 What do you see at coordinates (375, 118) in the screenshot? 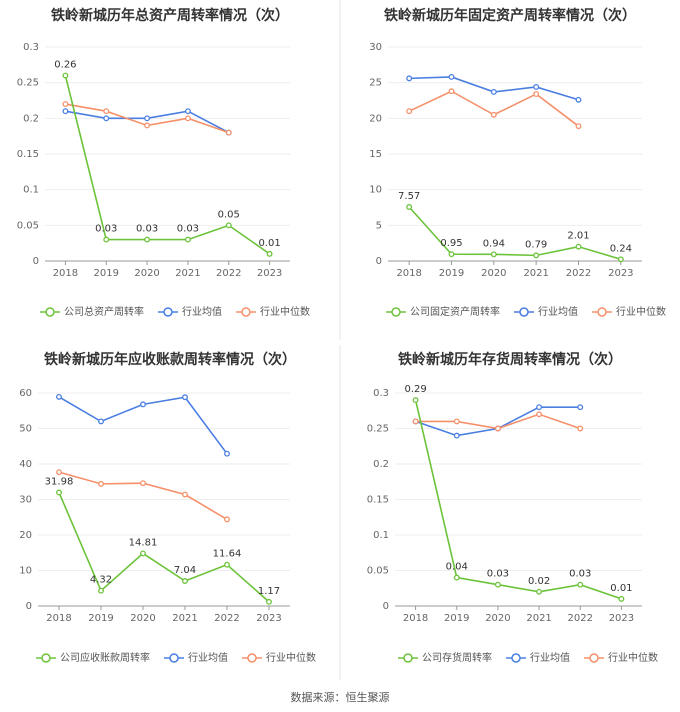
I see `y-tick-label: 20` at bounding box center [375, 118].